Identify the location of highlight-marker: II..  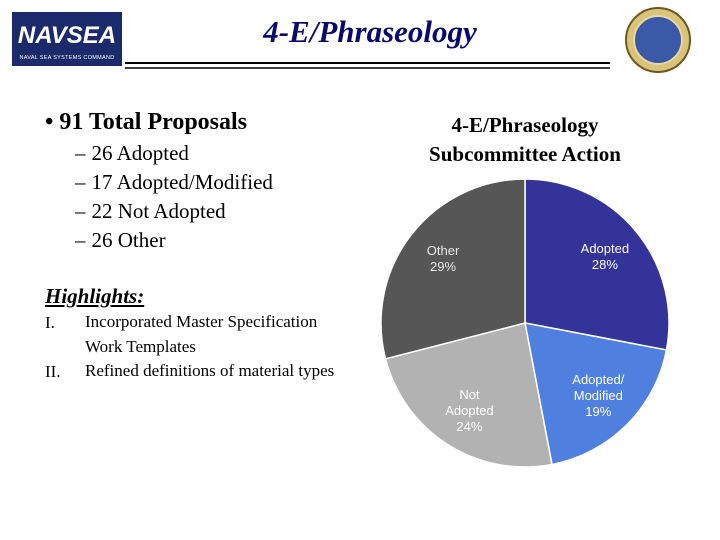
(53, 371).